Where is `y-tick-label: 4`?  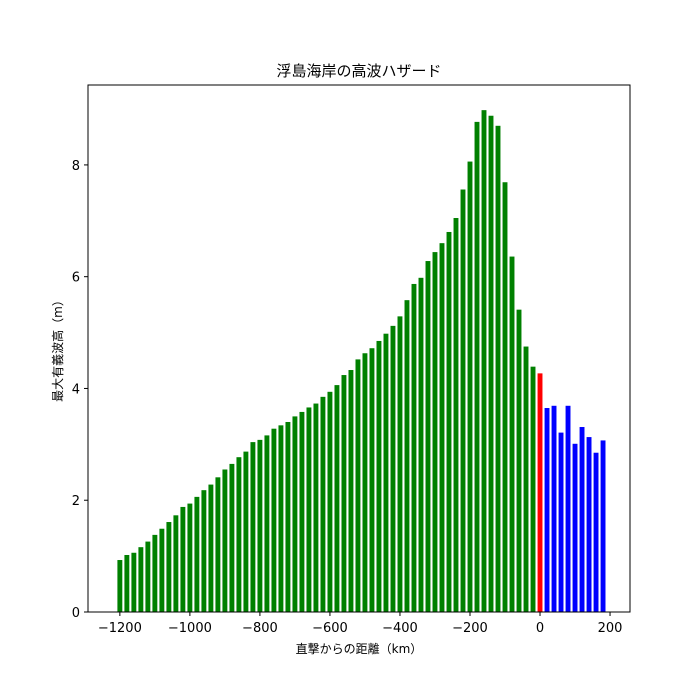 y-tick-label: 4 is located at coordinates (76, 389).